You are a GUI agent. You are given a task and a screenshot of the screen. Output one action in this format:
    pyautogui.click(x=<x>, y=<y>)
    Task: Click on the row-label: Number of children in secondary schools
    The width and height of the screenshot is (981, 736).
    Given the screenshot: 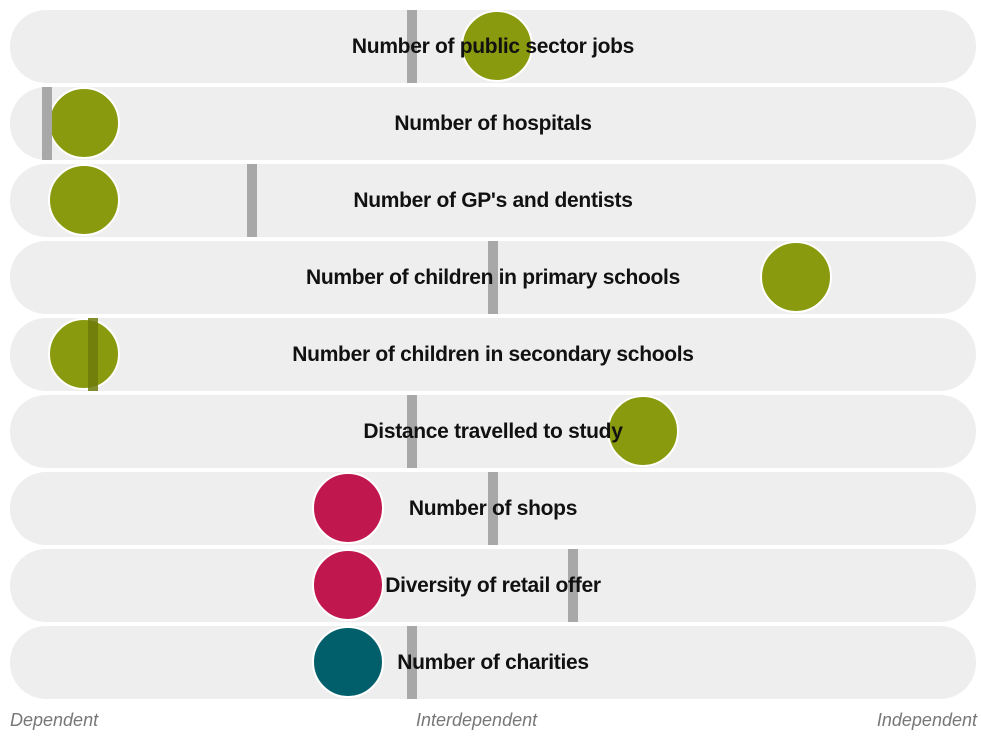 What is the action you would take?
    pyautogui.click(x=493, y=354)
    